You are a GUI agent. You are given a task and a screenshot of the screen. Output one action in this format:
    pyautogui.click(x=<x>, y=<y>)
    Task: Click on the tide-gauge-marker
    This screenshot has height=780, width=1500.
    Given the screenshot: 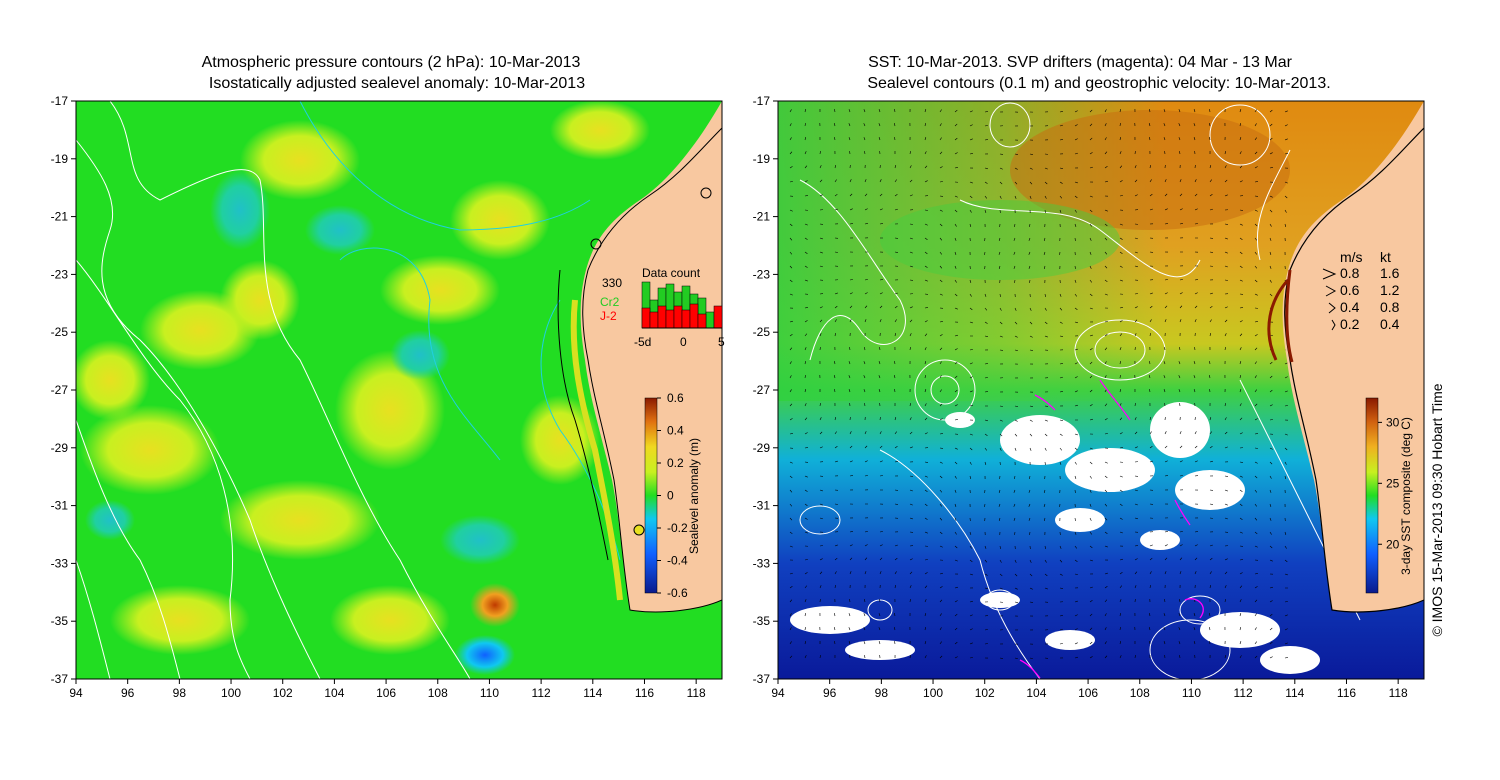 What is the action you would take?
    pyautogui.click(x=639, y=530)
    